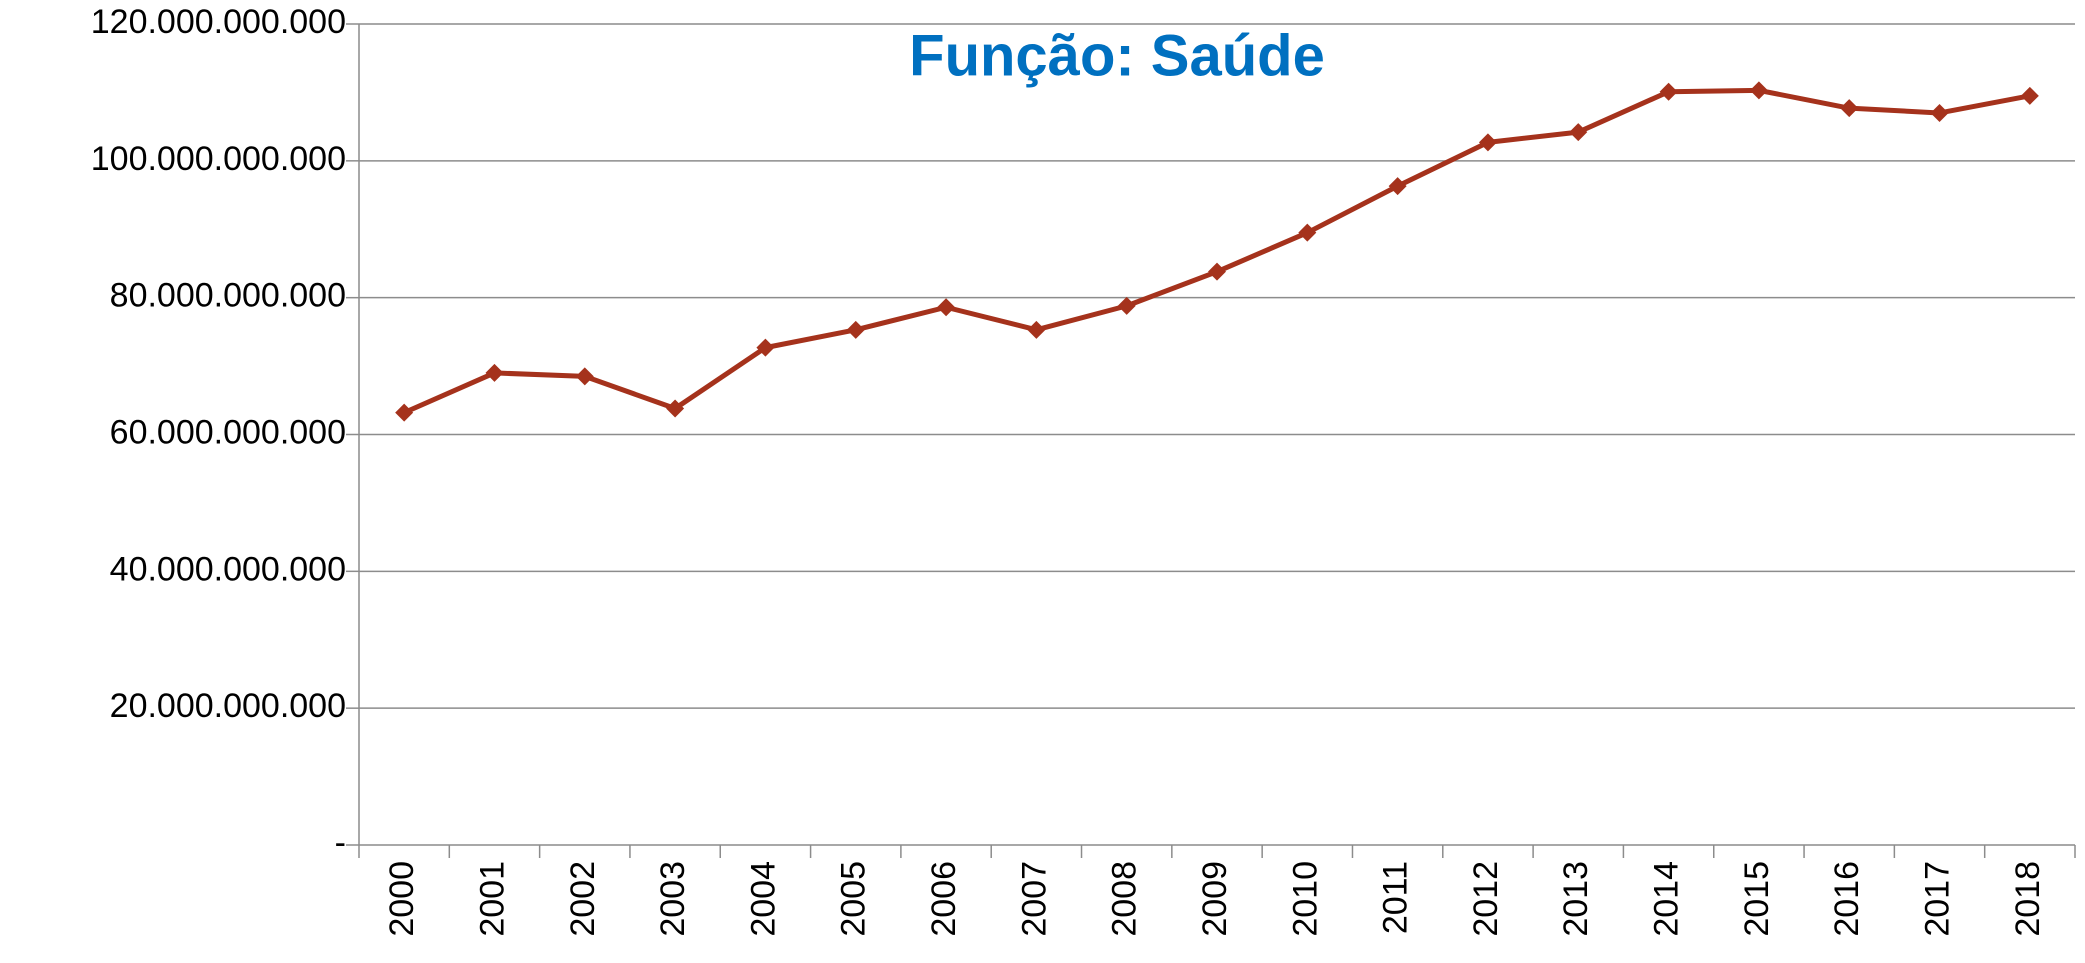  Describe the element at coordinates (228, 432) in the screenshot. I see `y-tick-label: 60.000.000.000` at that location.